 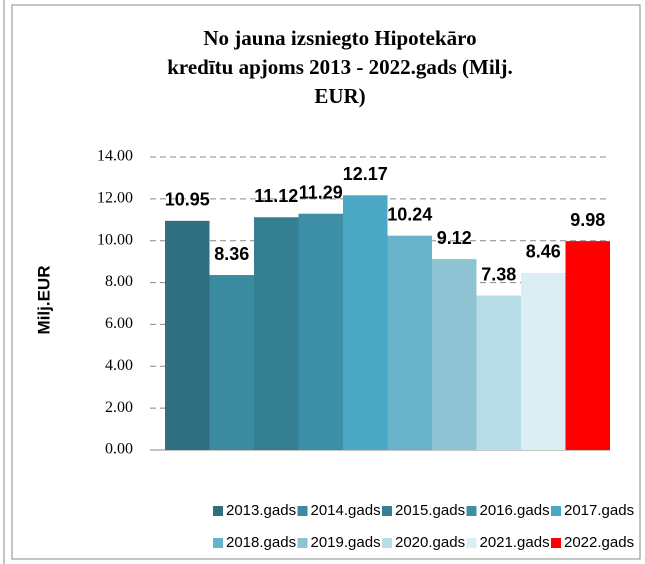 I want to click on data-label: 10.95, so click(x=187, y=200).